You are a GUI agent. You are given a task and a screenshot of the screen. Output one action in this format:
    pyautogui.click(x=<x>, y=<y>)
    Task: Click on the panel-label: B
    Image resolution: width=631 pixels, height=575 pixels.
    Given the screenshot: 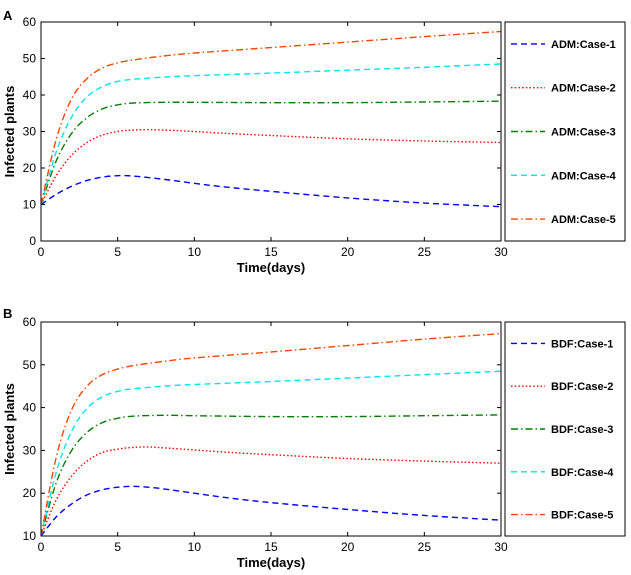 What is the action you would take?
    pyautogui.click(x=7, y=313)
    